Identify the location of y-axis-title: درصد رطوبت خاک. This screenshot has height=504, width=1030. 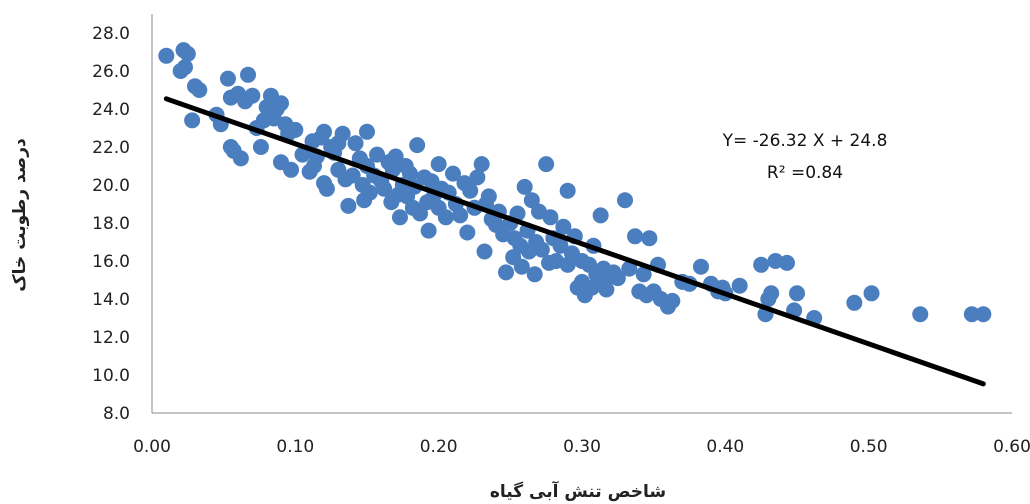
(20, 215).